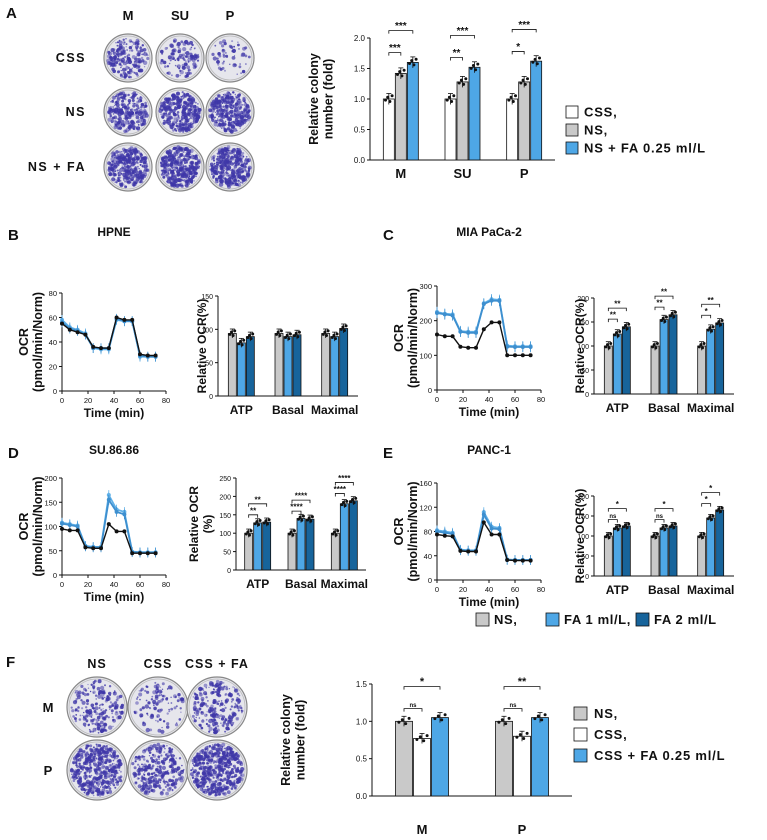 The image size is (767, 840). Describe the element at coordinates (57, 167) in the screenshot. I see `dish-row-label: NS + FA` at that location.